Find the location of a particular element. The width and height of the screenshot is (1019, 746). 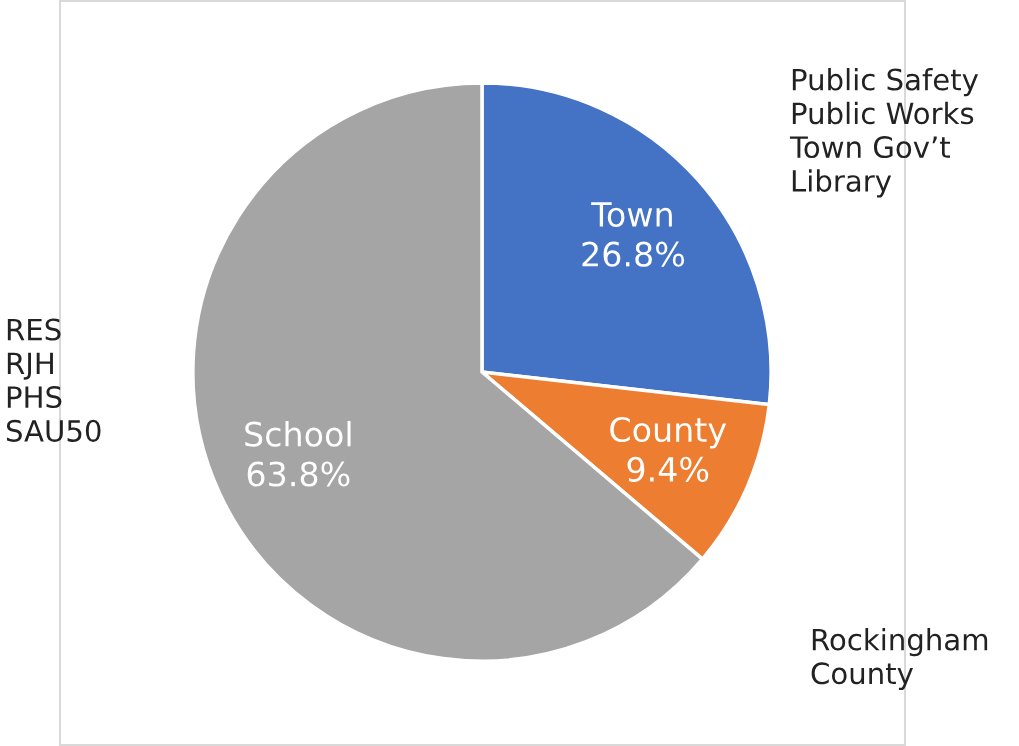

text: Rockingham County is located at coordinates (899, 659).